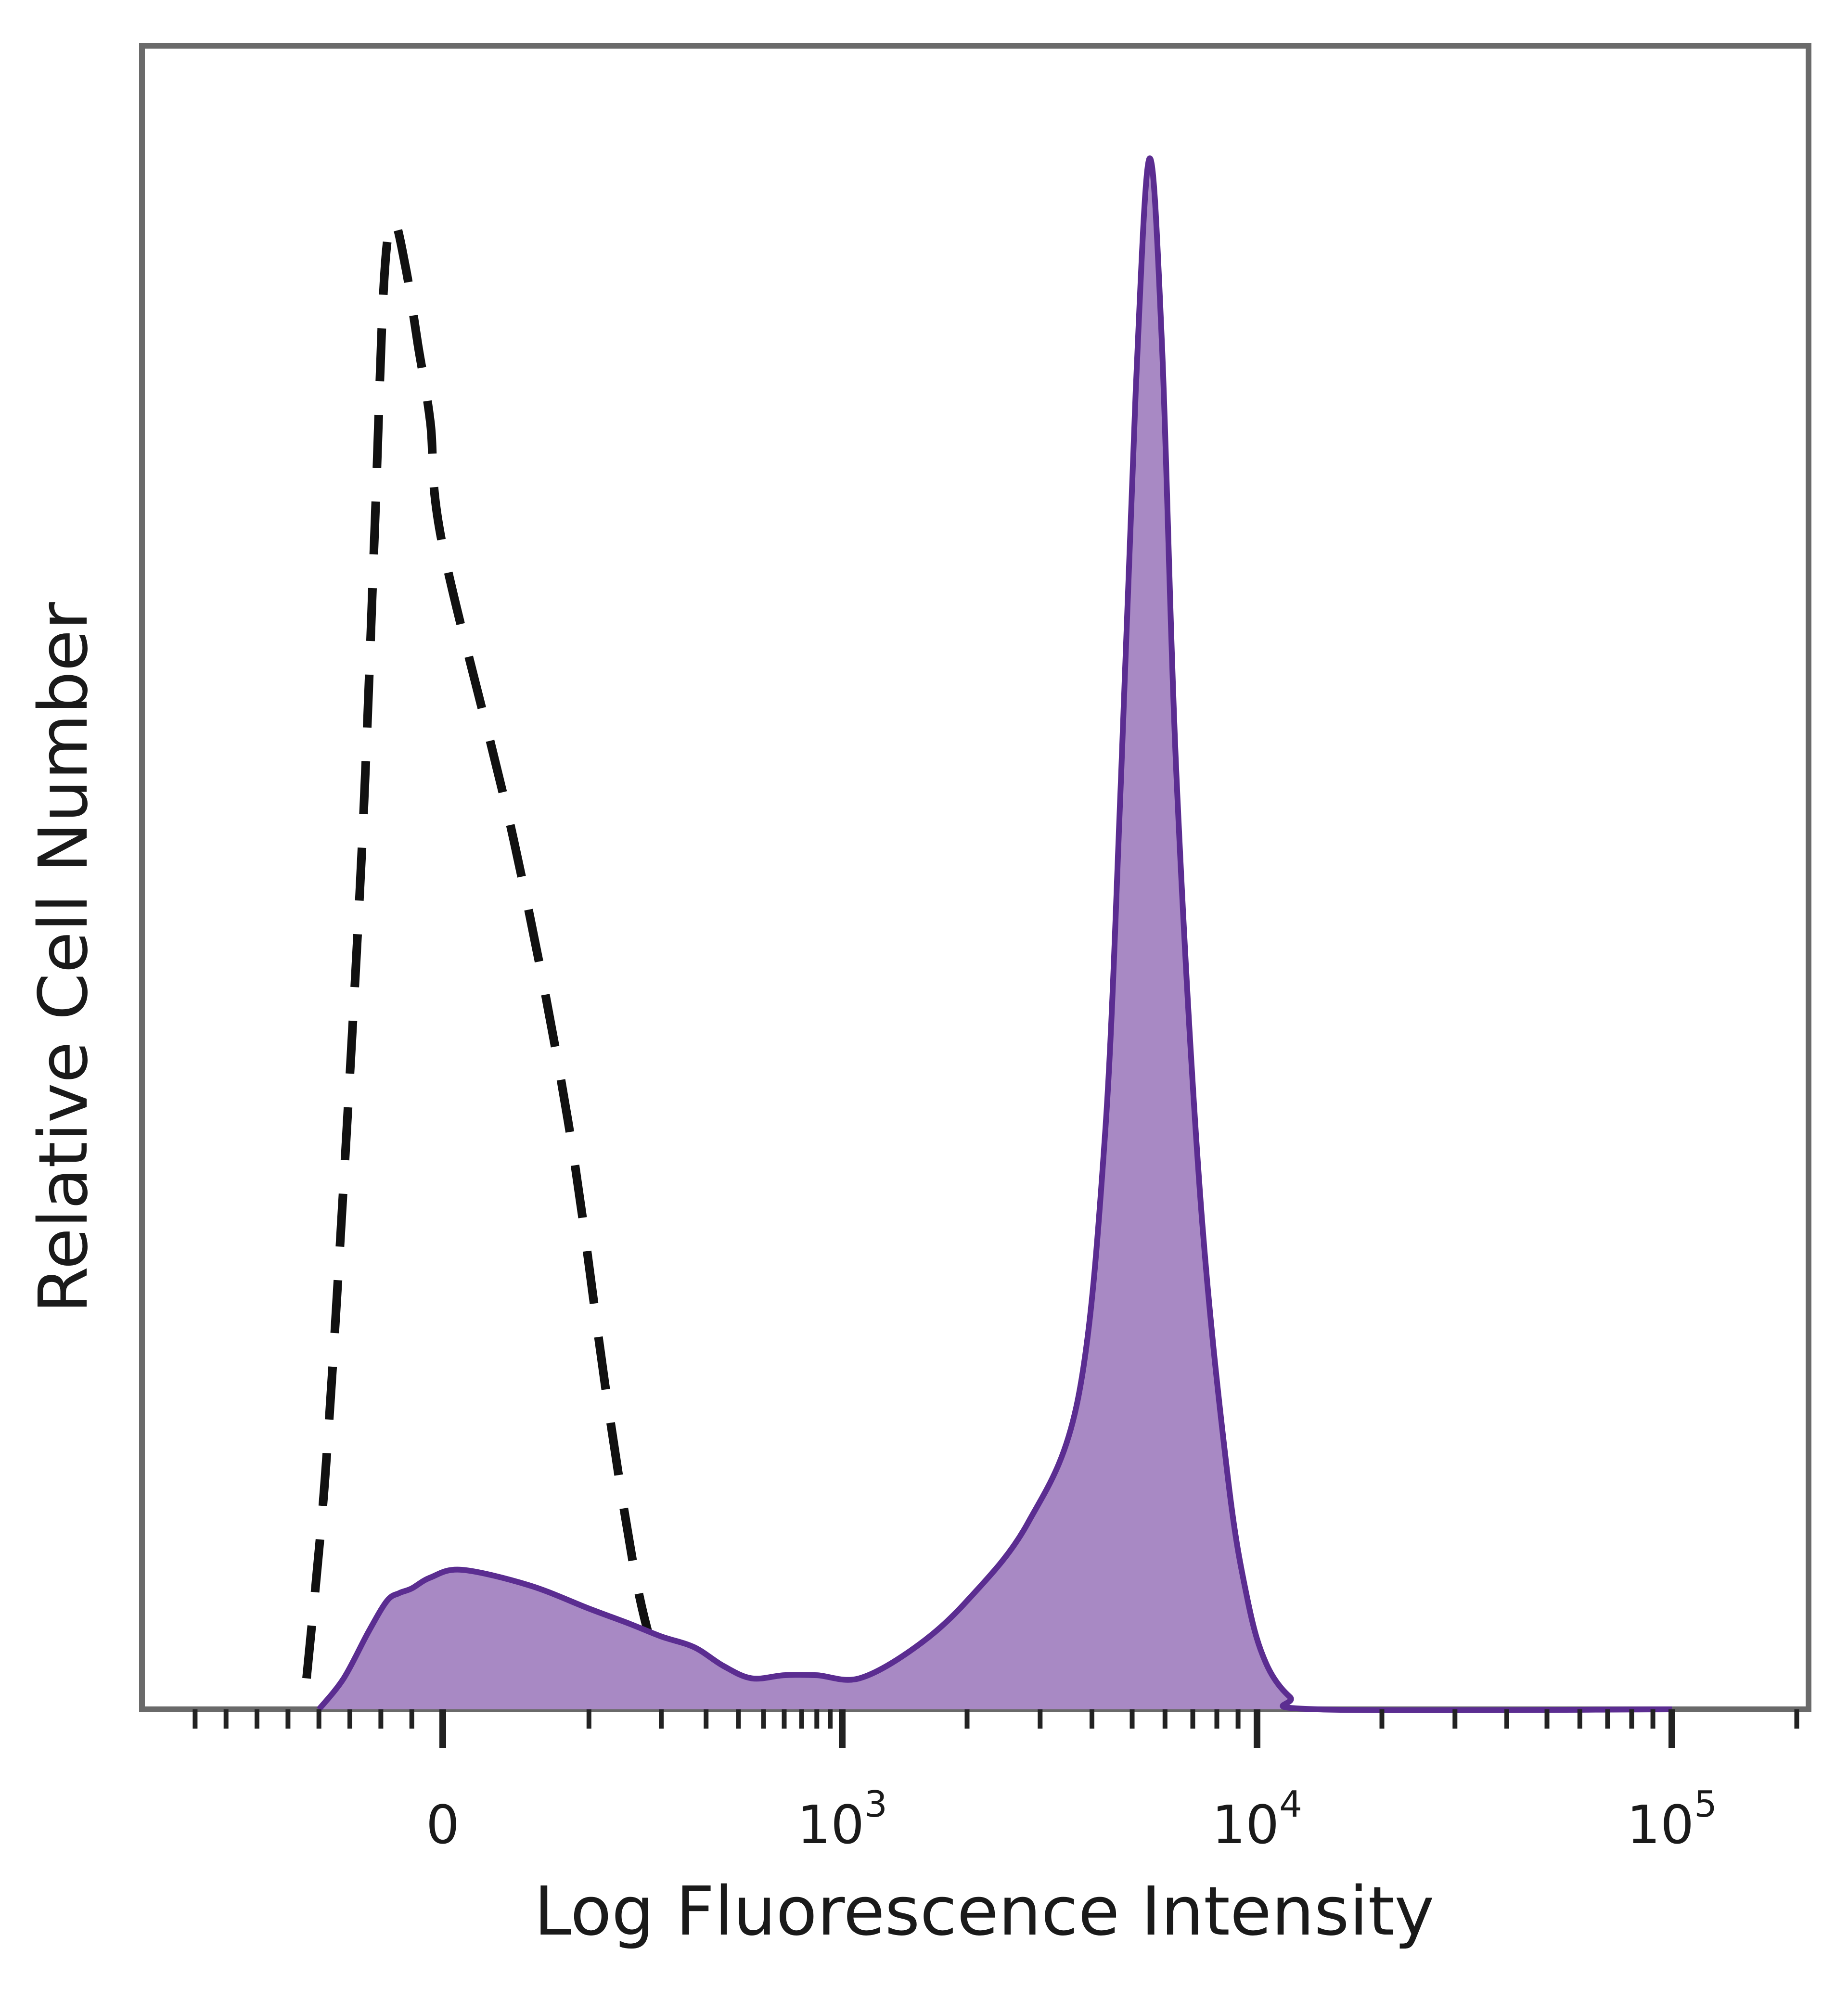 The height and width of the screenshot is (2000, 1848). What do you see at coordinates (995, 1728) in the screenshot?
I see `x-axis-ticks` at bounding box center [995, 1728].